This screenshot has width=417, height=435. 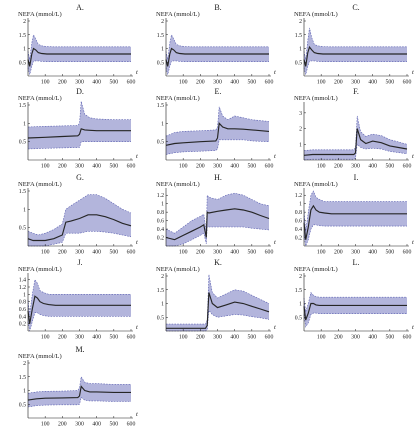 What do you see at coordinates (298, 239) in the screenshot?
I see `y-tick-label: 0.2` at bounding box center [298, 239].